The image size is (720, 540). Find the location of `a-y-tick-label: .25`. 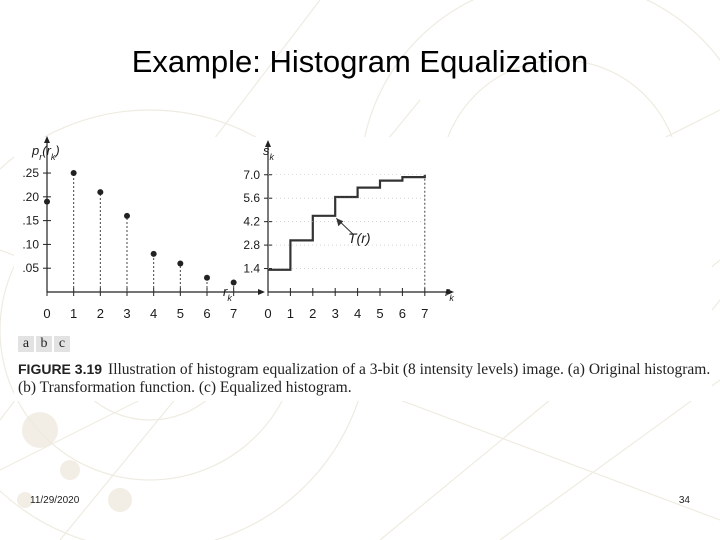

a-y-tick-label: .25 is located at coordinates (30, 173).